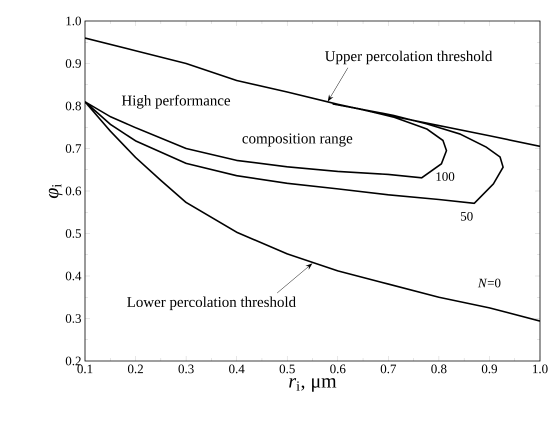  I want to click on y-tick-label: 0.7, so click(74, 148).